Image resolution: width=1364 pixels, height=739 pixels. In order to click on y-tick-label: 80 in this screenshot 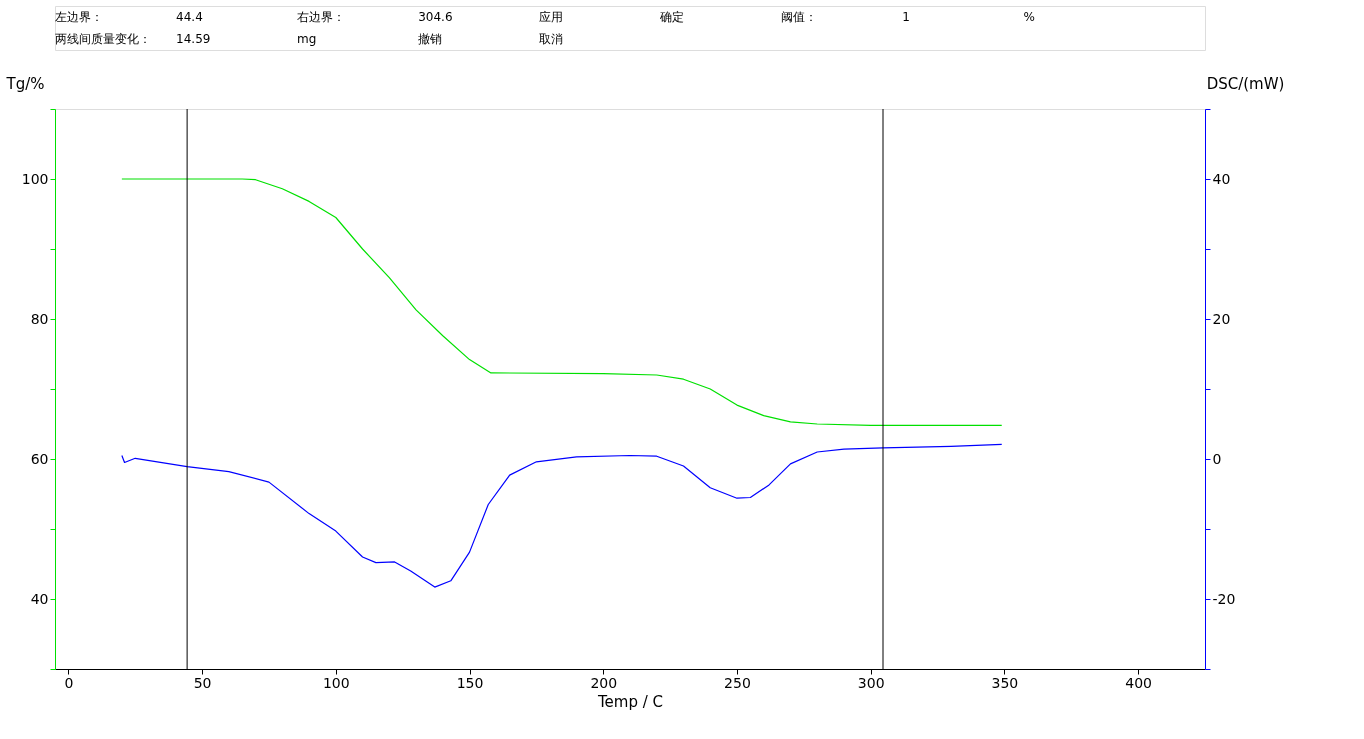, I will do `click(39, 318)`.